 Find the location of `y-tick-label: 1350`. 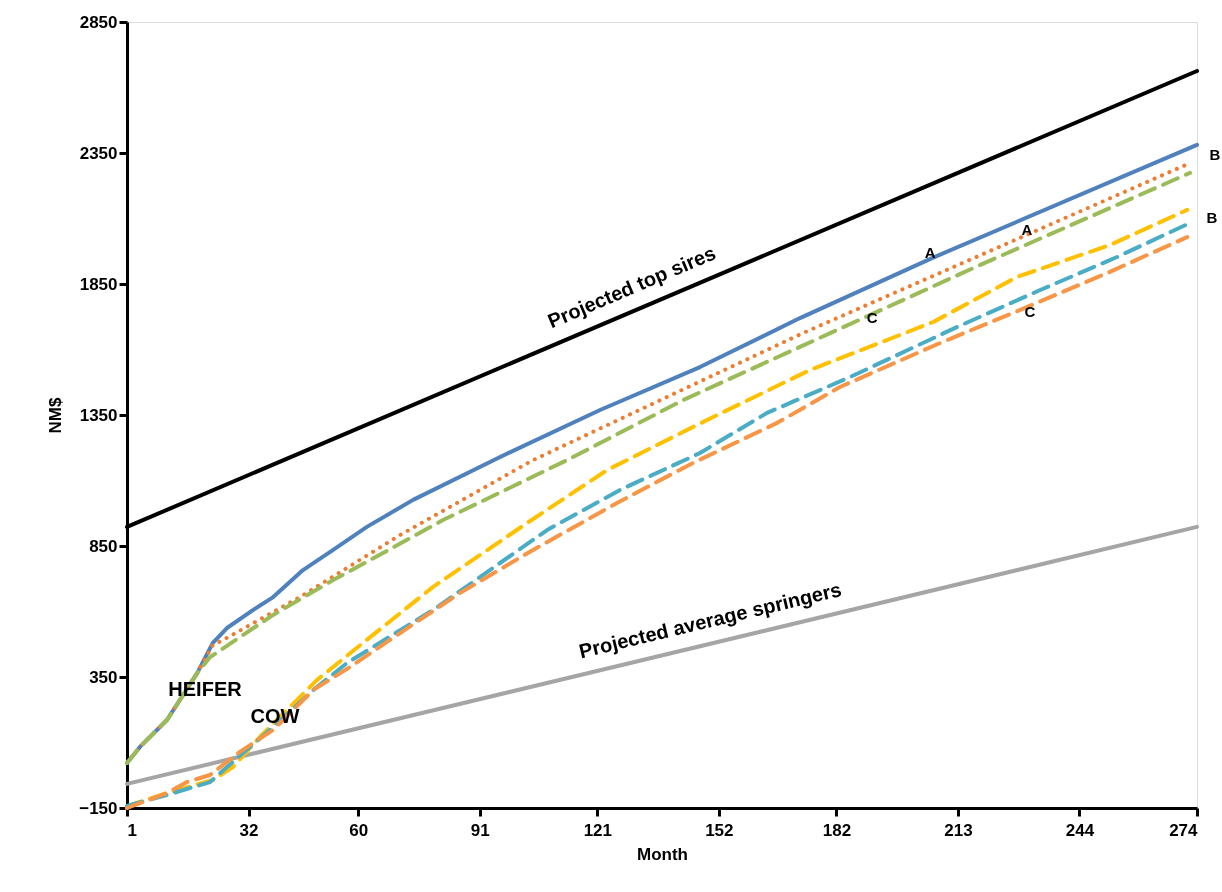

y-tick-label: 1350 is located at coordinates (98, 415).